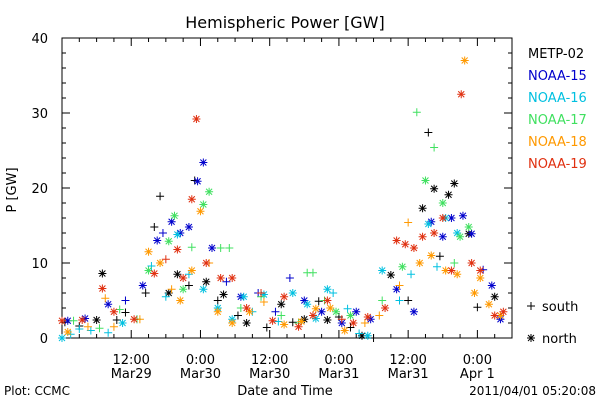 The image size is (600, 400). What do you see at coordinates (559, 339) in the screenshot?
I see `marker-legend-label: north` at bounding box center [559, 339].